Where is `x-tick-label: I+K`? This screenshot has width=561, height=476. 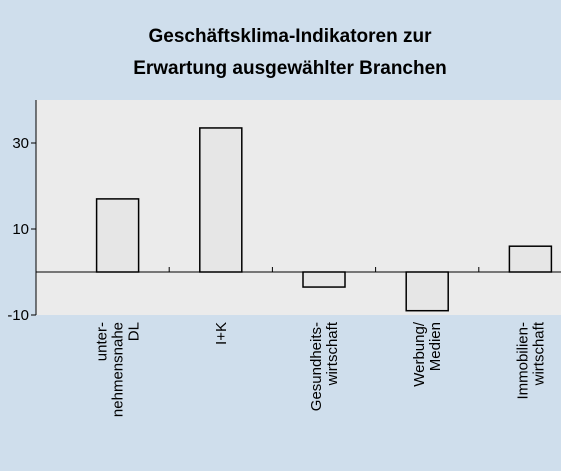 x-tick-label: I+K is located at coordinates (221, 333).